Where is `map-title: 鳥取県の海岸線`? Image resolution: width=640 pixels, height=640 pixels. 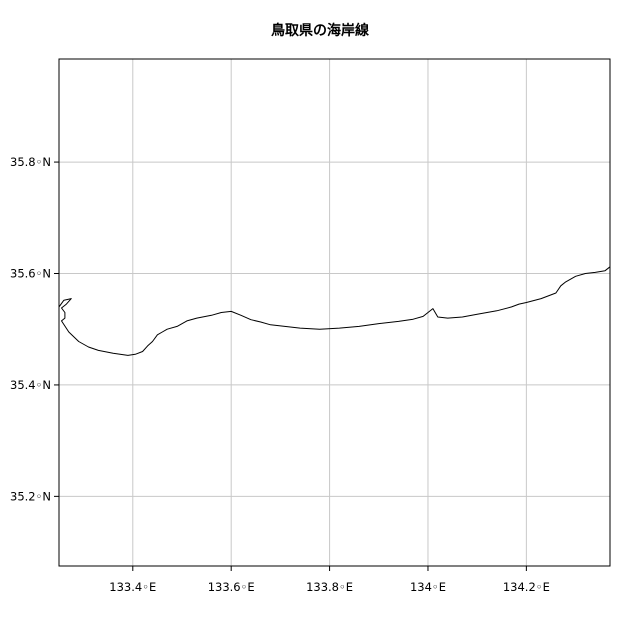 map-title: 鳥取県の海岸線 is located at coordinates (320, 31).